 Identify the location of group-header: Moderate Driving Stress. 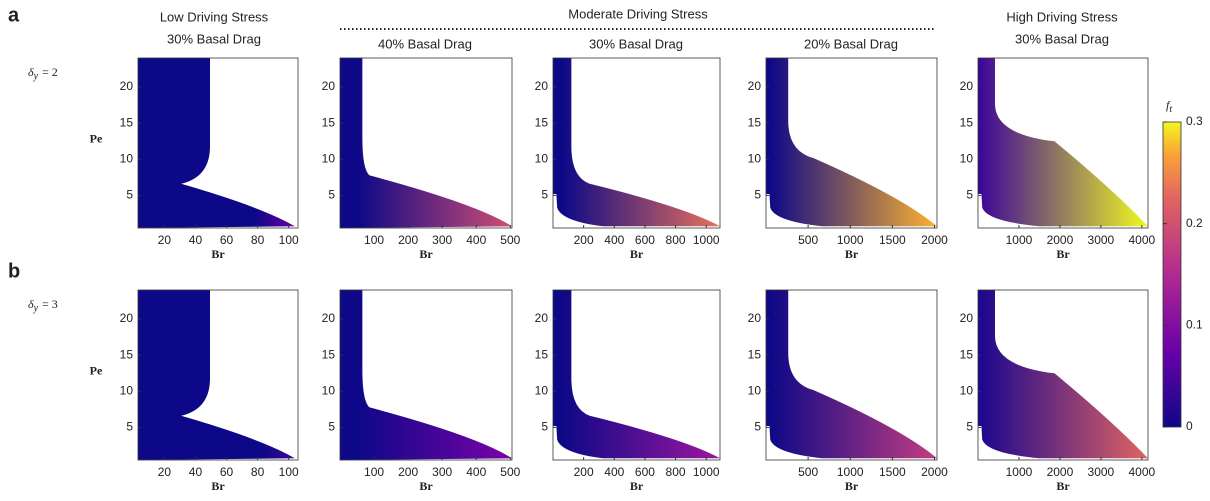
(638, 13).